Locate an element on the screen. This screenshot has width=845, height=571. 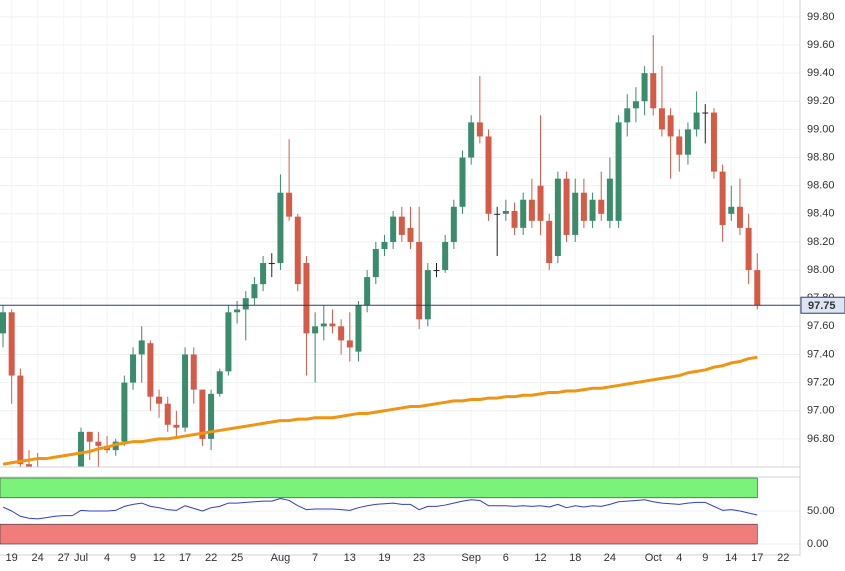
y-tick-label: 98.80 is located at coordinates (821, 157).